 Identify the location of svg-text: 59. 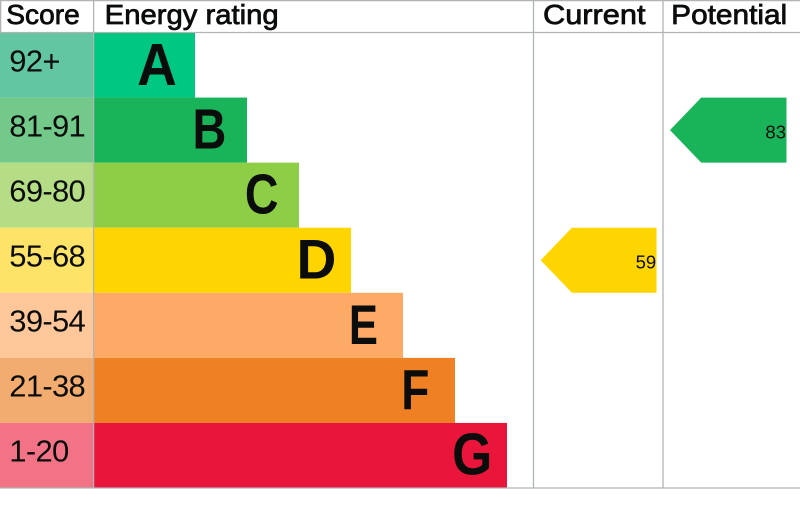
(646, 262).